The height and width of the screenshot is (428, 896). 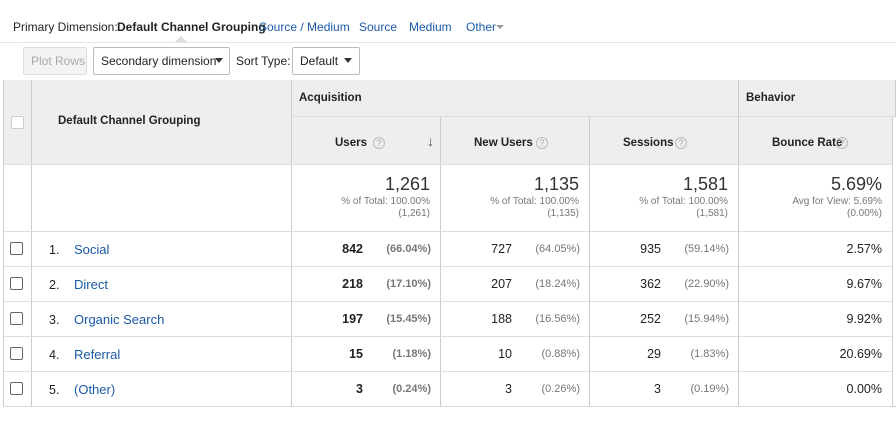 What do you see at coordinates (501, 284) in the screenshot?
I see `cell-value: 207` at bounding box center [501, 284].